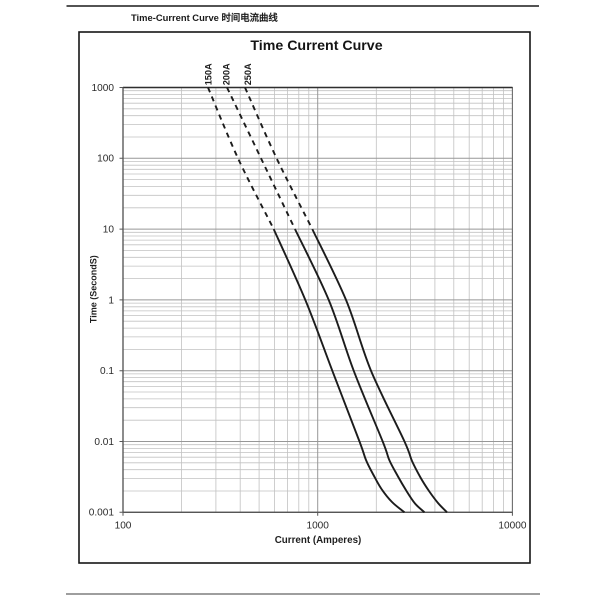  I want to click on svg-text: Time (SecondS), so click(94, 289).